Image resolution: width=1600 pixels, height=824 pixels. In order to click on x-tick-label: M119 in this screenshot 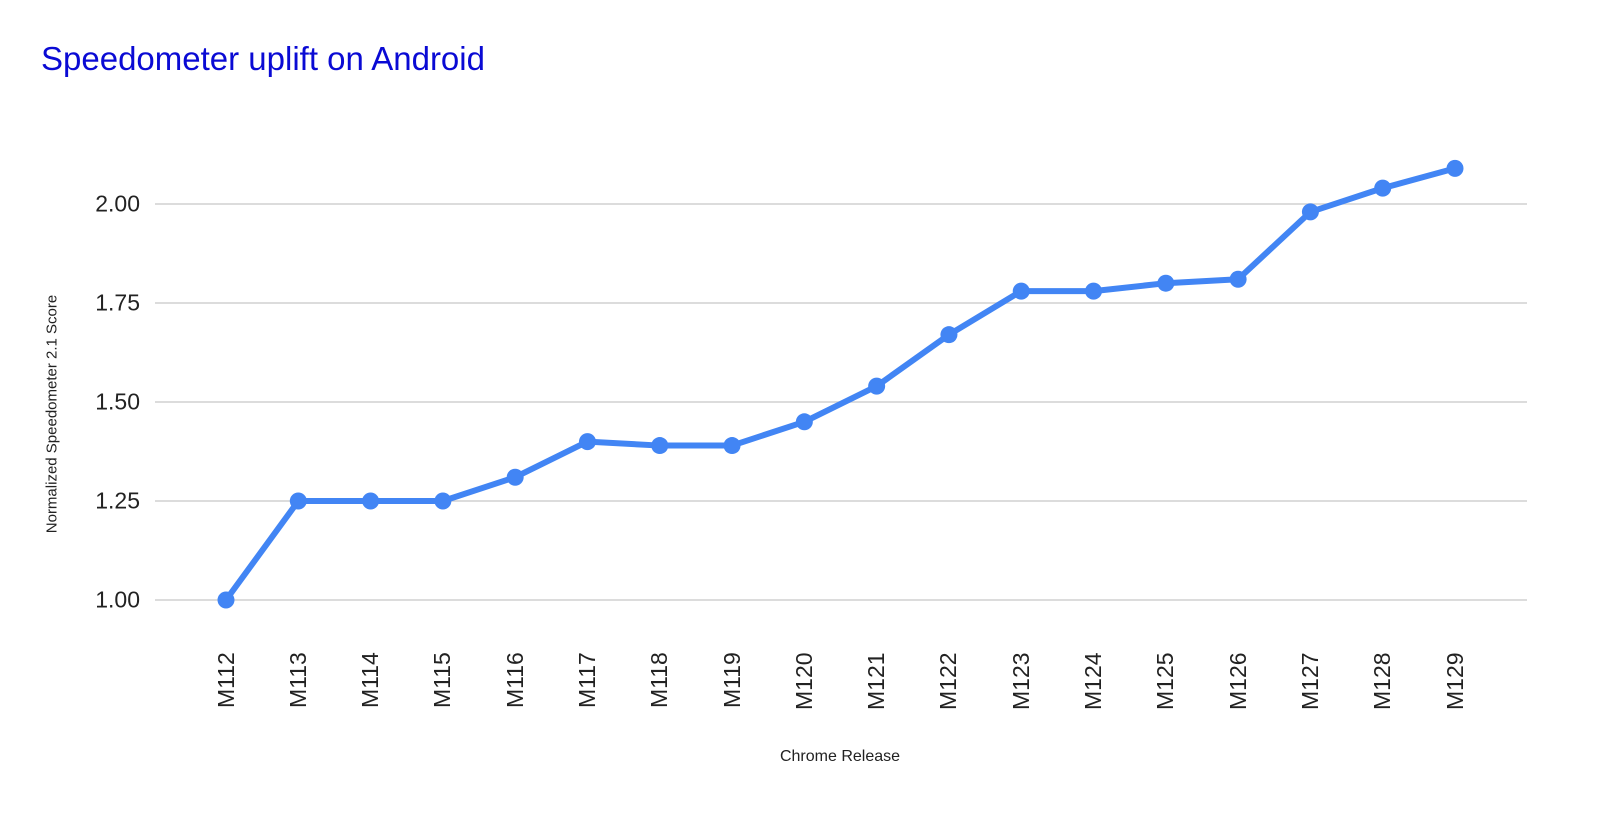, I will do `click(731, 680)`.